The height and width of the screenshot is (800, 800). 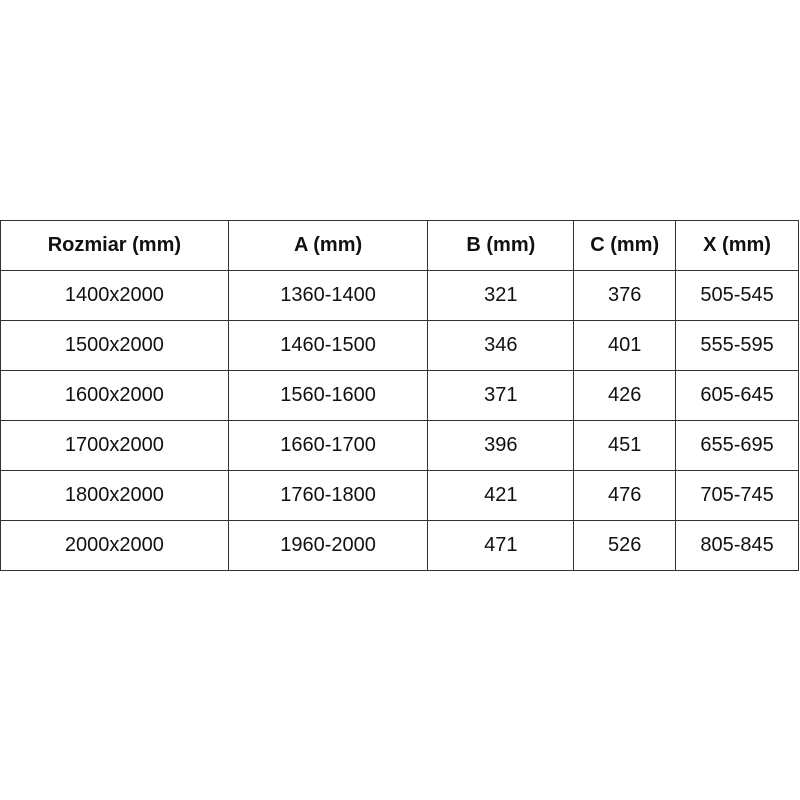 What do you see at coordinates (328, 245) in the screenshot?
I see `column-header: A (mm)` at bounding box center [328, 245].